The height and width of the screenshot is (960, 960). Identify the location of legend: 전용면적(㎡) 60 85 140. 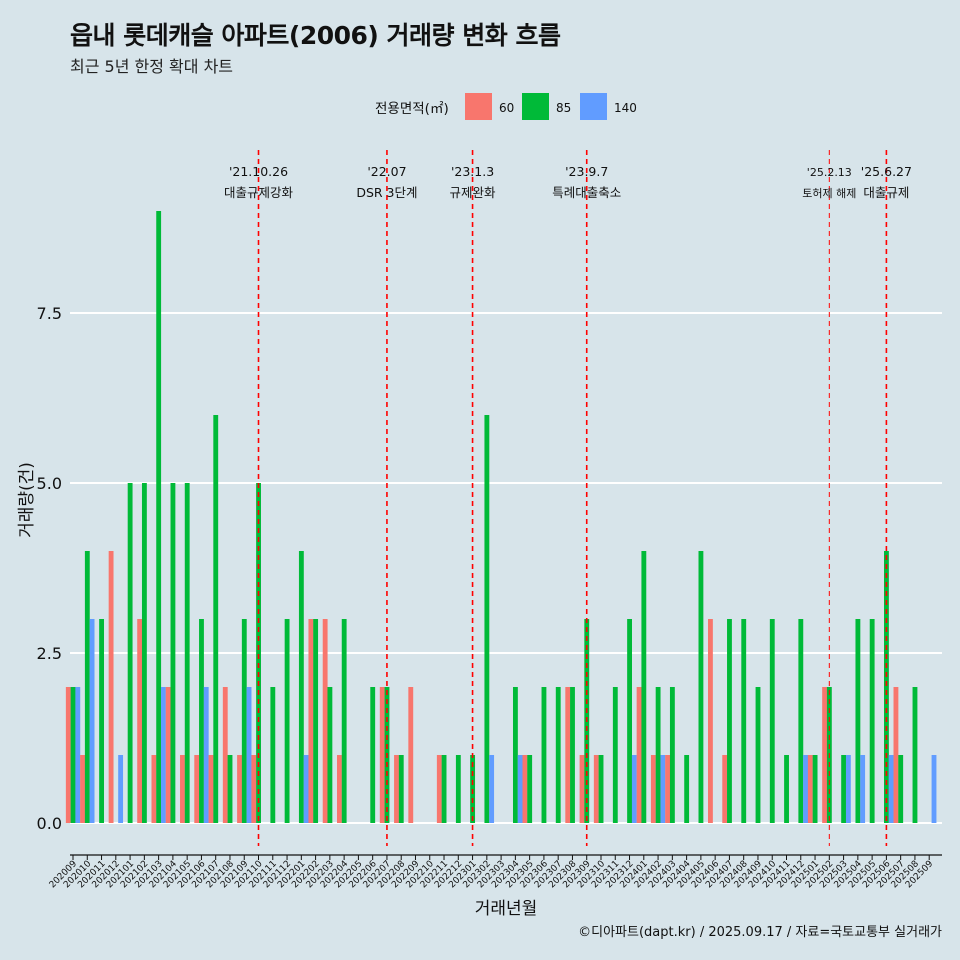
(506, 106).